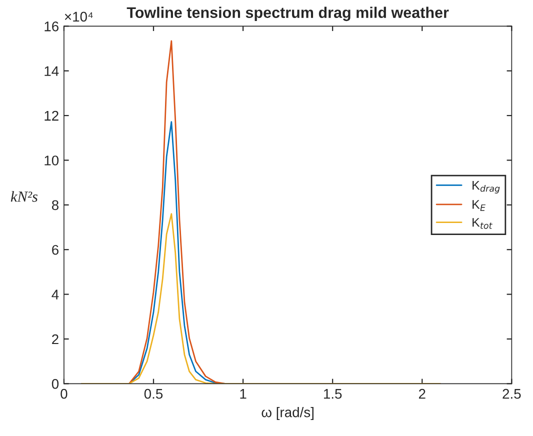 This screenshot has width=533, height=436. I want to click on y-tick-label: 2, so click(55, 339).